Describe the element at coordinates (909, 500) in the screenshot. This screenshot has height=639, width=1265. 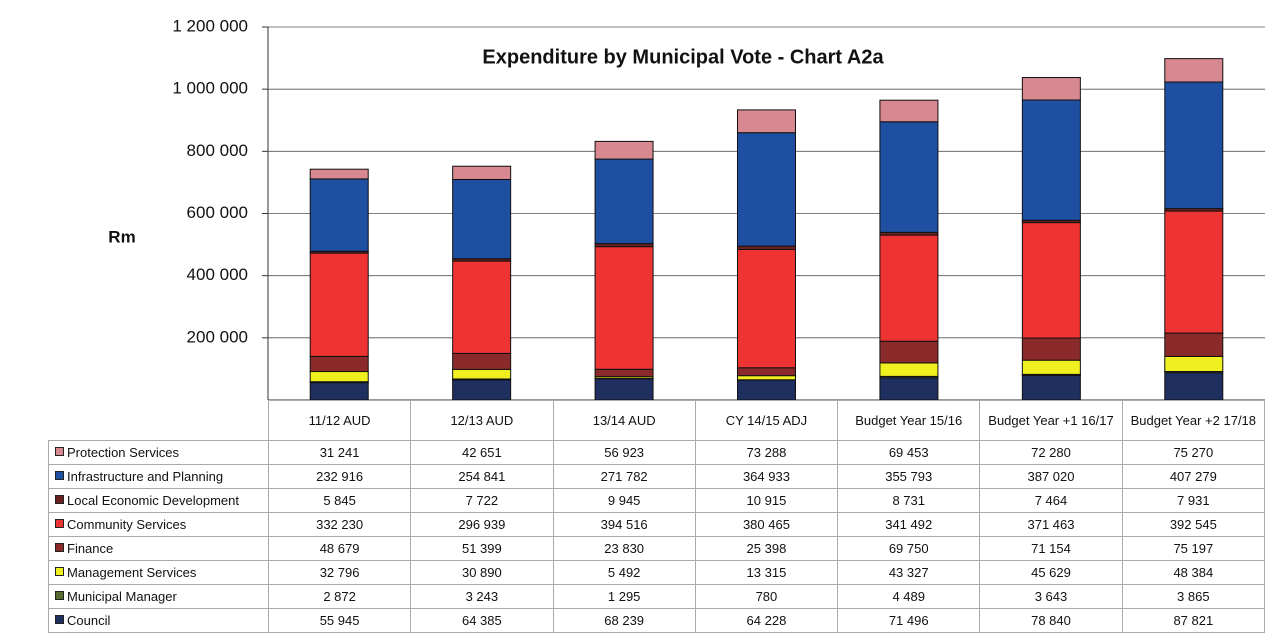
I see `value-cell: 8 731` at that location.